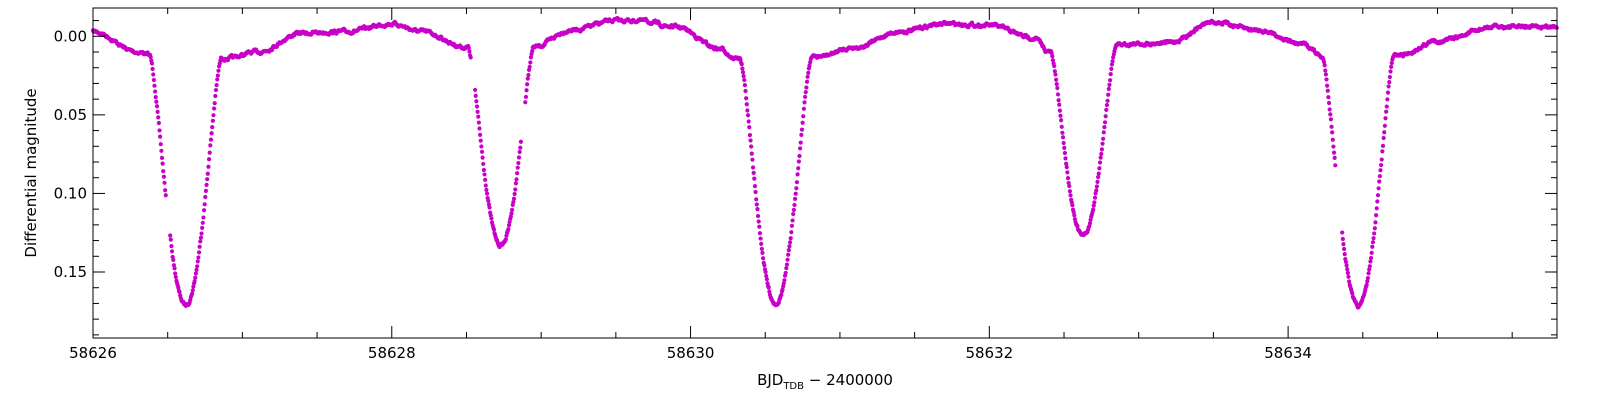 This screenshot has height=400, width=1600. I want to click on x-axis-label-subscript: TDB, so click(793, 386).